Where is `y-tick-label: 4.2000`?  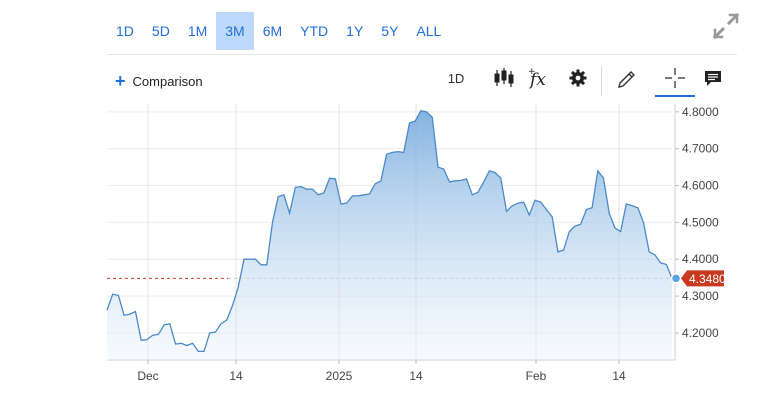 y-tick-label: 4.2000 is located at coordinates (700, 333).